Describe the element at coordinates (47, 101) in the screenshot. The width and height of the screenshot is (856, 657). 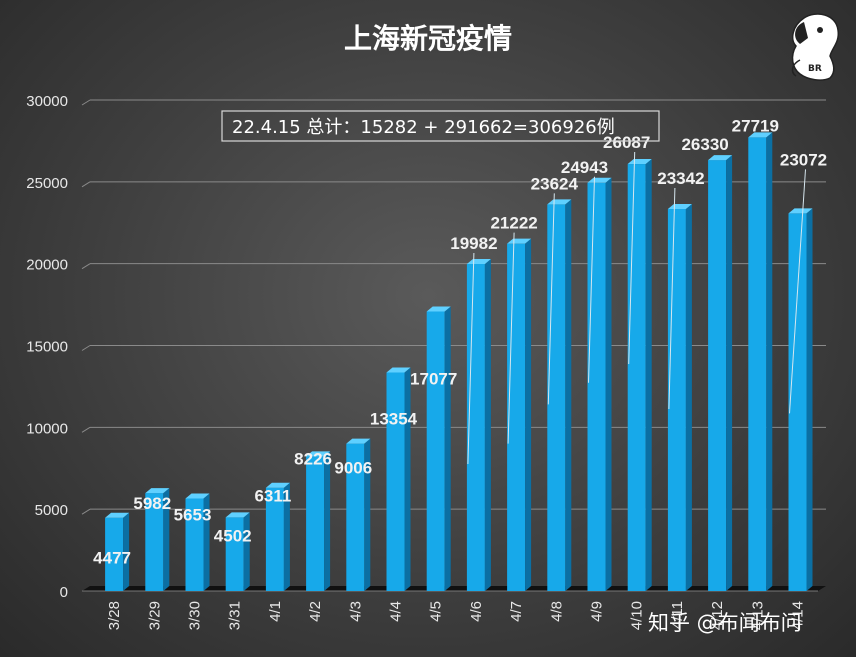
I see `y-tick-label: 30000` at that location.